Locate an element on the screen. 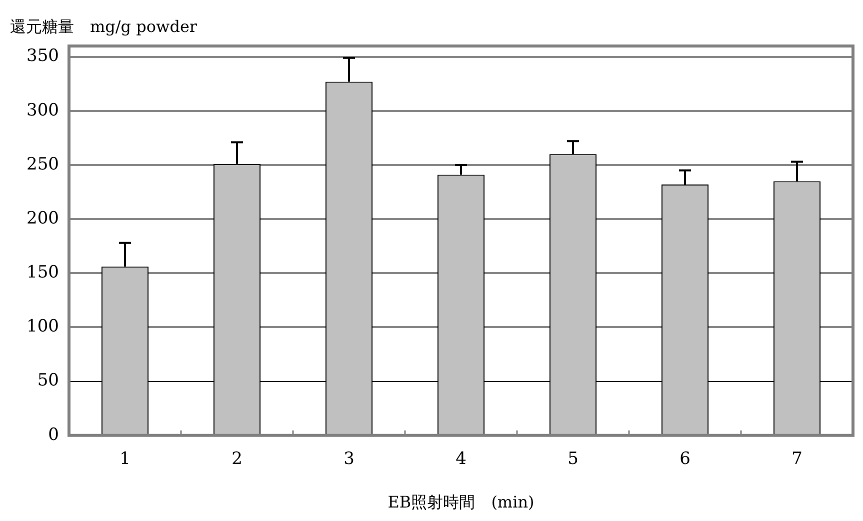 The image size is (863, 521). x-tick-label: 4 is located at coordinates (461, 459).